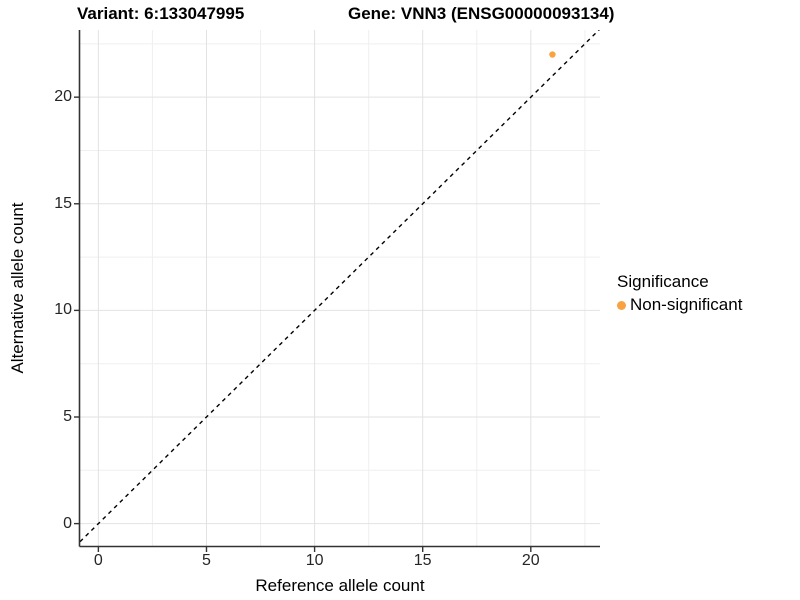 Image resolution: width=800 pixels, height=600 pixels. I want to click on y-axis-title: Alternative allele count, so click(17, 288).